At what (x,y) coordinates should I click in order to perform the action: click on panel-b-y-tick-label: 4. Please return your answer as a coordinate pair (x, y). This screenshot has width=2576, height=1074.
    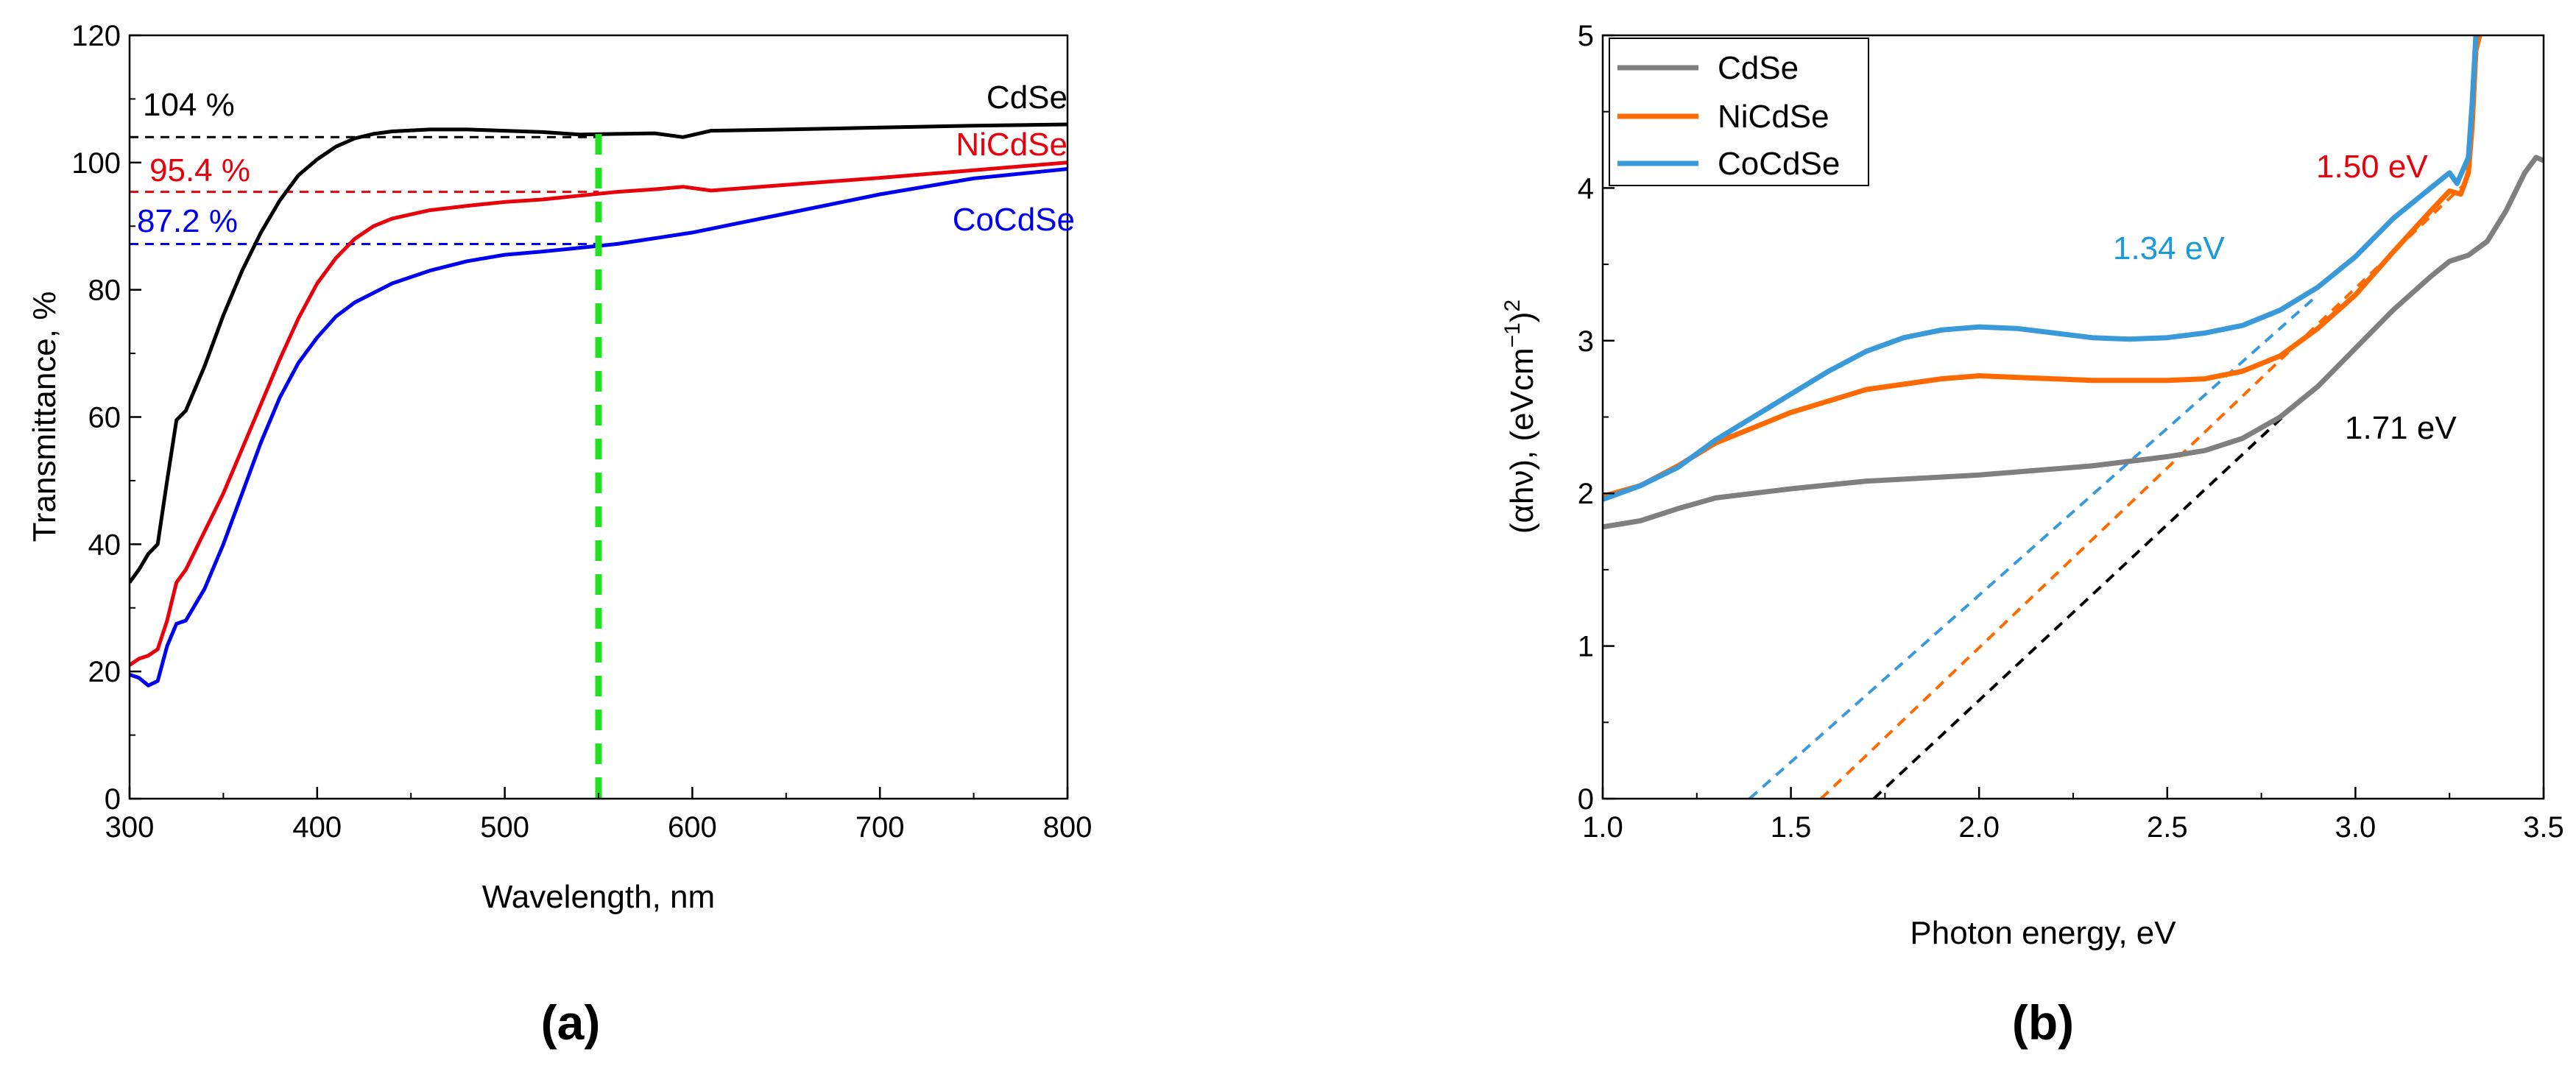
    Looking at the image, I should click on (1586, 188).